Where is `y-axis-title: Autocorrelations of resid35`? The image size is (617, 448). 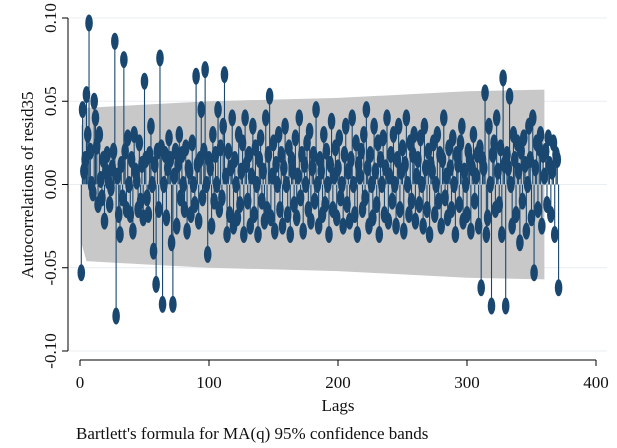
y-axis-title: Autocorrelations of resid35 is located at coordinates (27, 185).